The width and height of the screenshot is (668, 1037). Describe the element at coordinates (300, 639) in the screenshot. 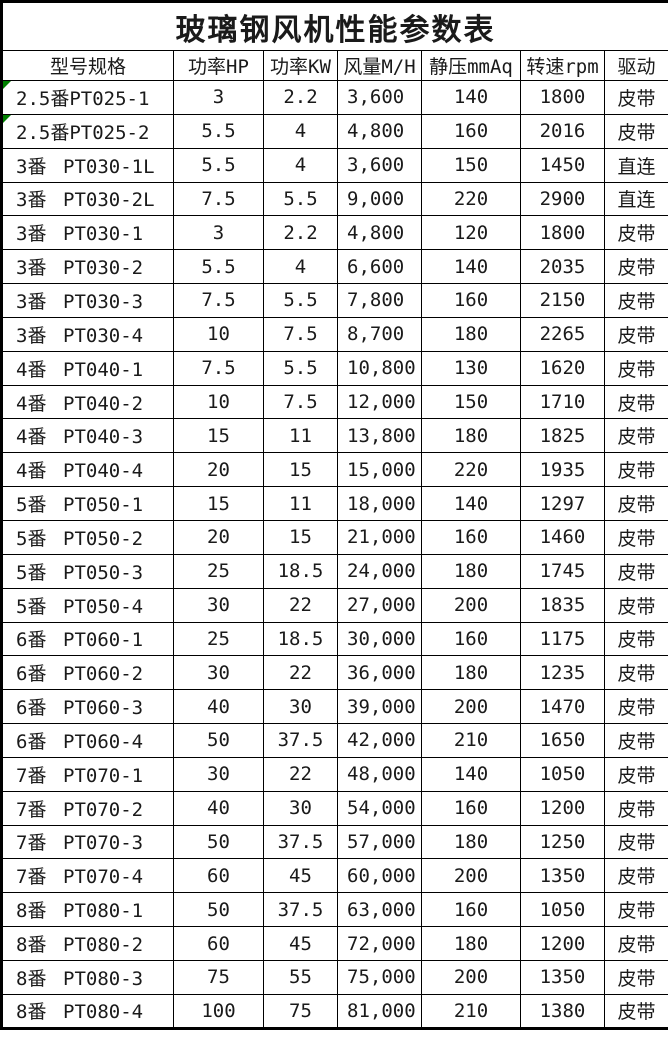

I see `kw-cell: 18.5` at that location.